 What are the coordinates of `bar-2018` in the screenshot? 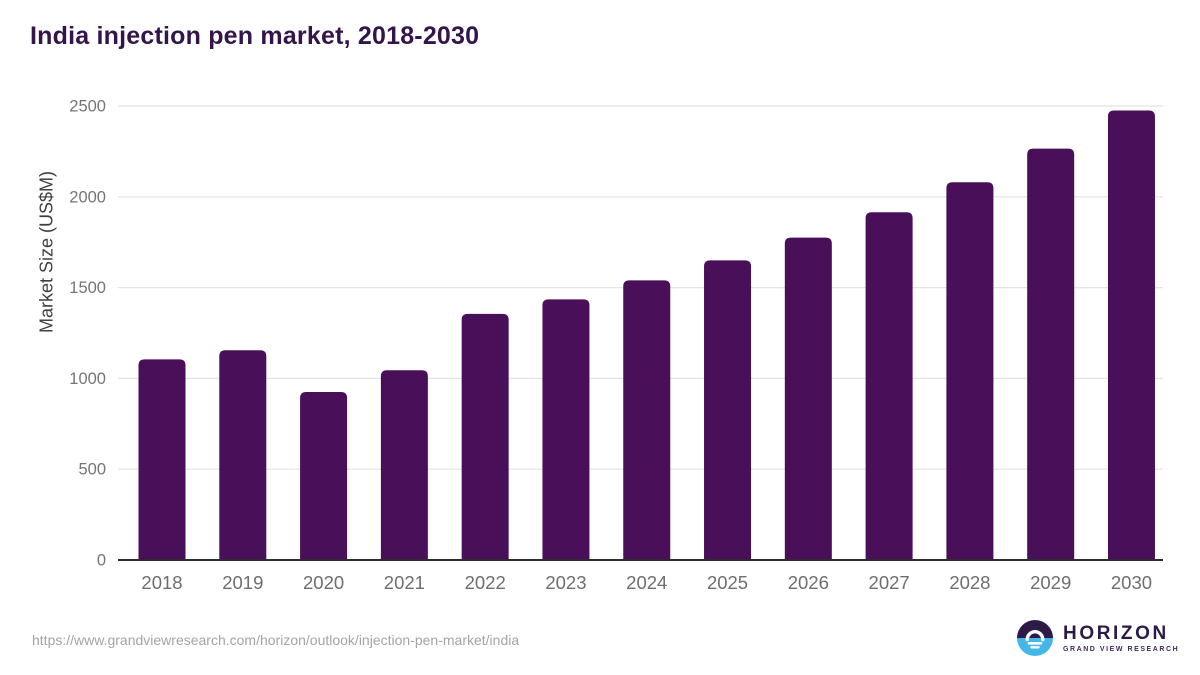 It's located at (162, 459).